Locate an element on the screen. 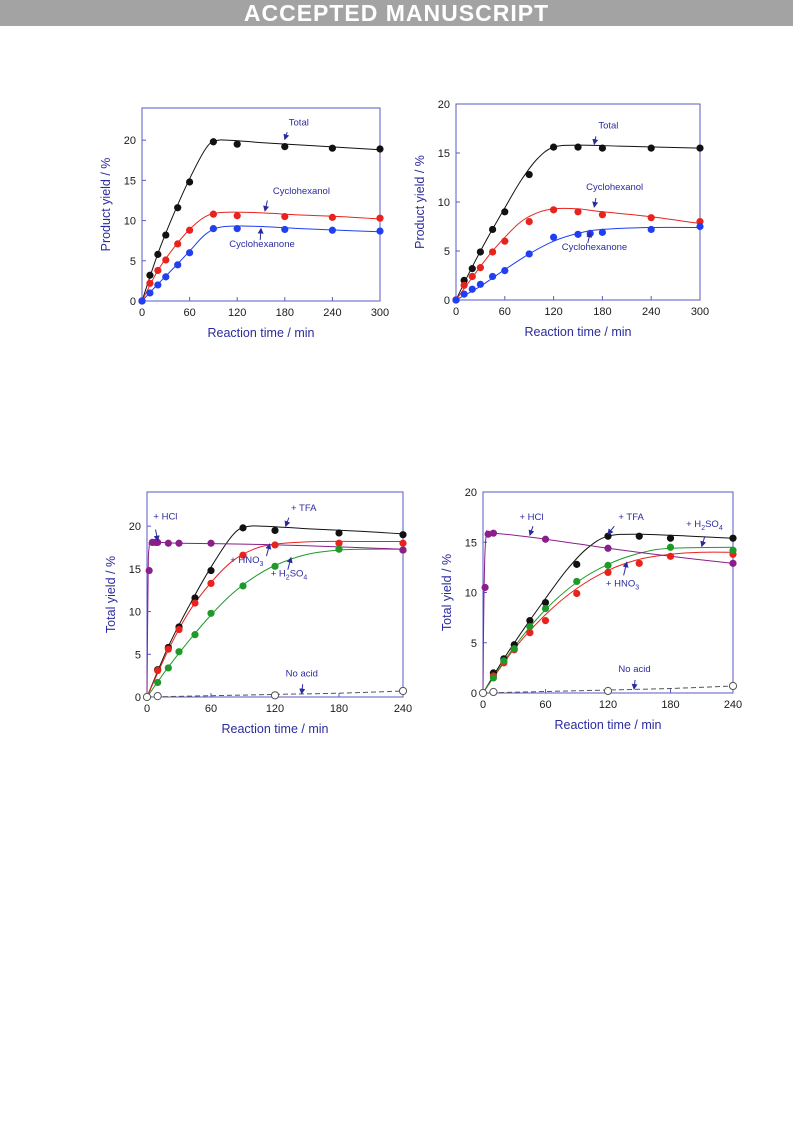 The image size is (793, 1121). series-annotation: No acid is located at coordinates (302, 674).